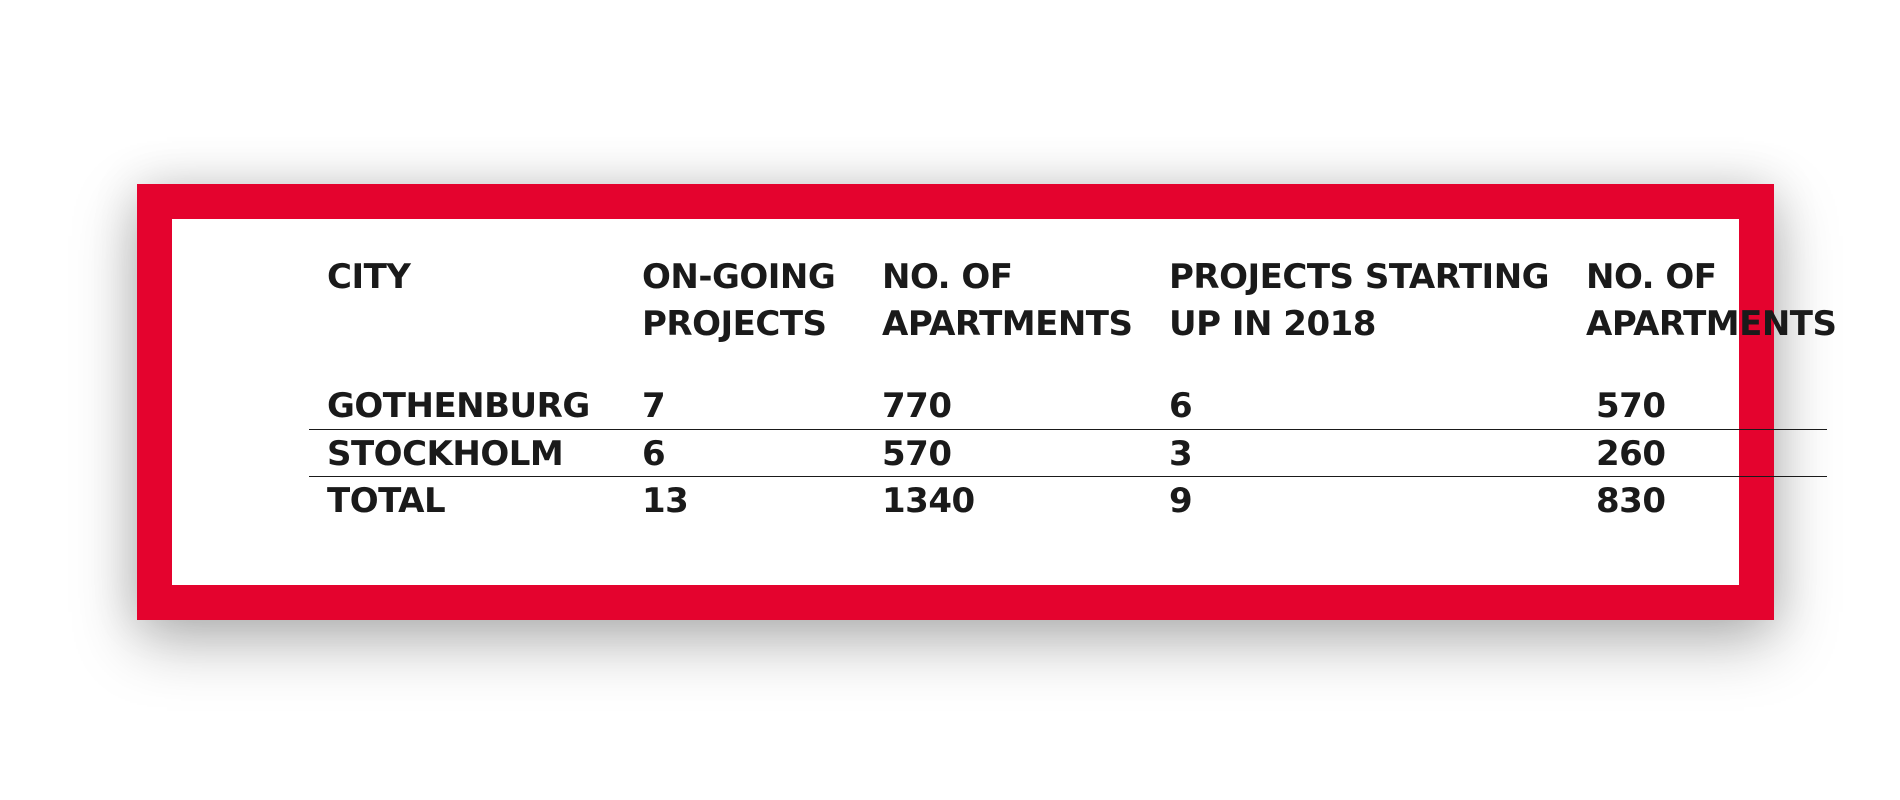 Image resolution: width=1900 pixels, height=800 pixels. What do you see at coordinates (1181, 501) in the screenshot?
I see `cell-projects-starting: 9` at bounding box center [1181, 501].